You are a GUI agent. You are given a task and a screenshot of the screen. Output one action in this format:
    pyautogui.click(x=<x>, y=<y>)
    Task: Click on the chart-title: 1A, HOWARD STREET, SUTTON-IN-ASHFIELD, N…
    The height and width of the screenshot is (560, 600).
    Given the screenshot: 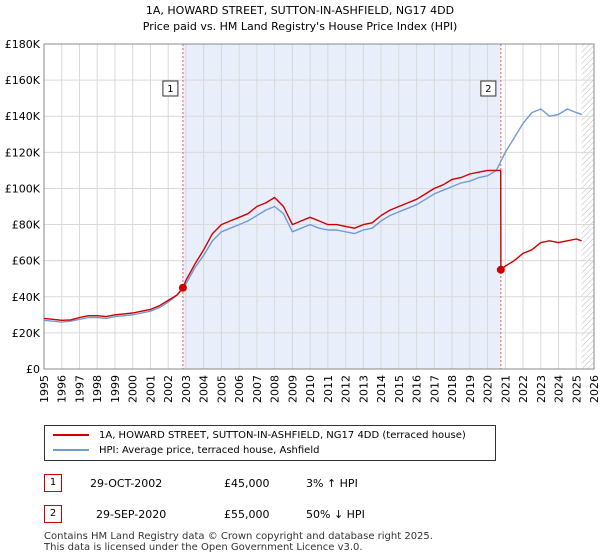 What is the action you would take?
    pyautogui.click(x=300, y=10)
    